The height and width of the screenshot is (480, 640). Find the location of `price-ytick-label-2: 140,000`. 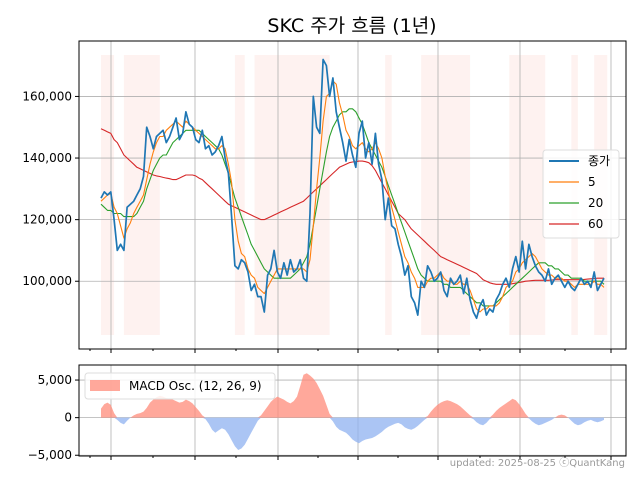

price-ytick-label-2: 140,000 is located at coordinates (47, 158).